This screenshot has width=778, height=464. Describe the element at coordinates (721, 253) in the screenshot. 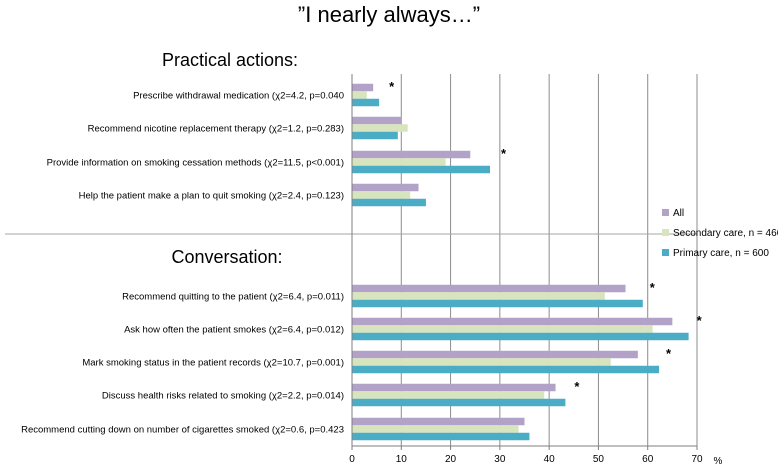

I see `legend-label: Primary care, n = 600` at that location.